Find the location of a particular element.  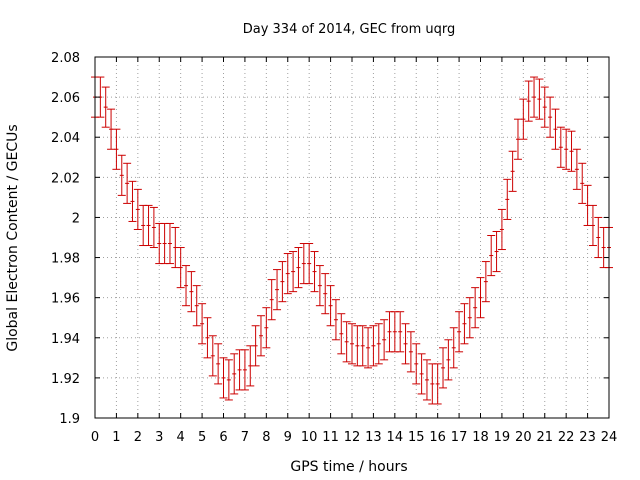

y-tick-label: 2.02 is located at coordinates (65, 178).